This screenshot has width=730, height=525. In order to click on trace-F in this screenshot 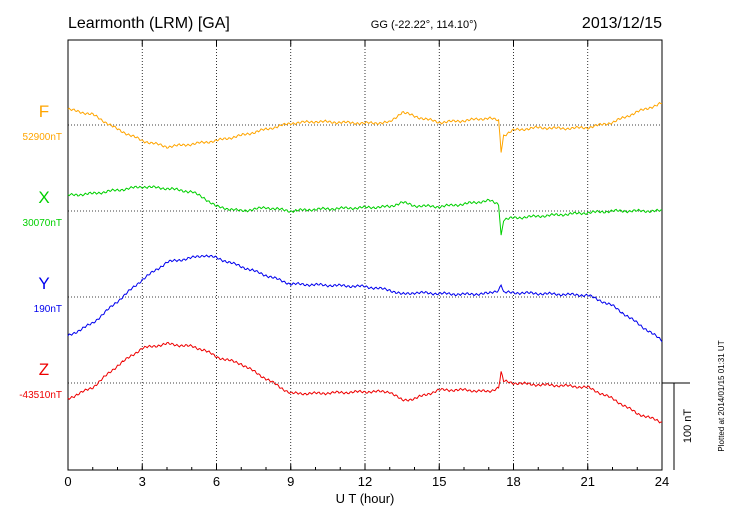, I will do `click(365, 127)`.